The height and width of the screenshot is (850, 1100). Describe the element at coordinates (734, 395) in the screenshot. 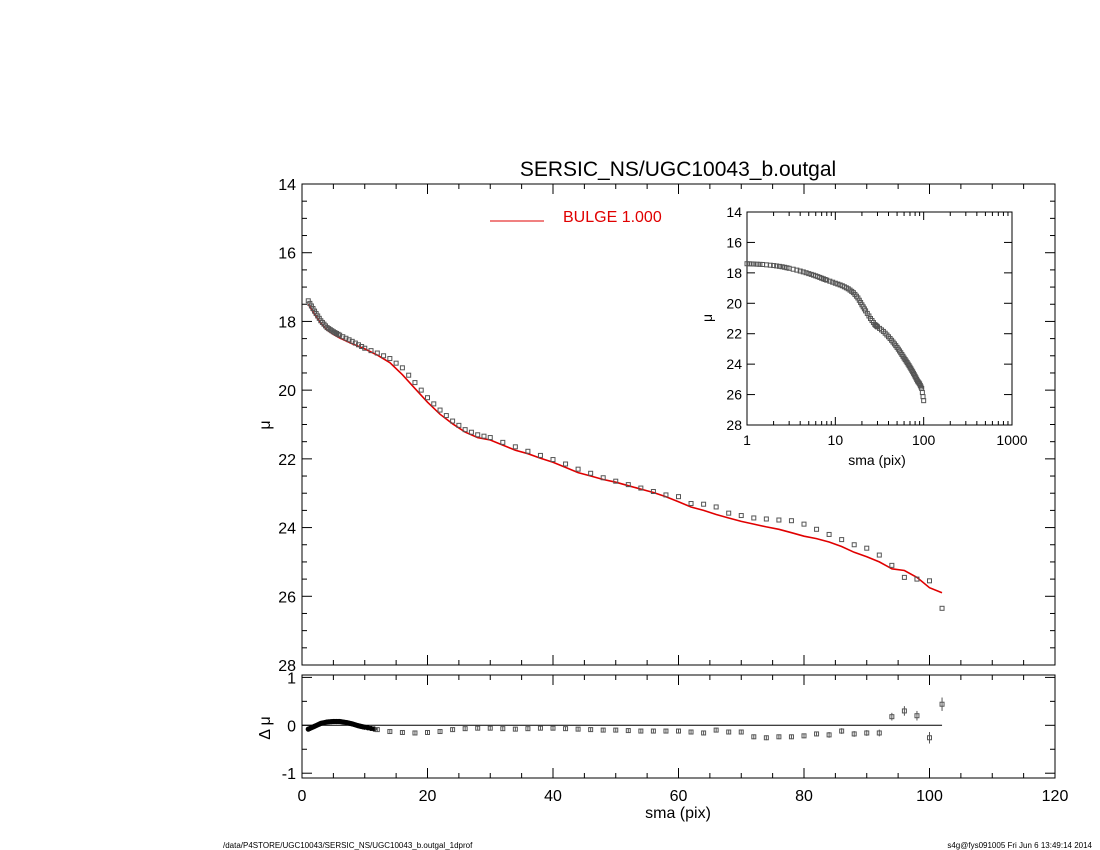

I see `inset-y-tick-label: 26` at that location.